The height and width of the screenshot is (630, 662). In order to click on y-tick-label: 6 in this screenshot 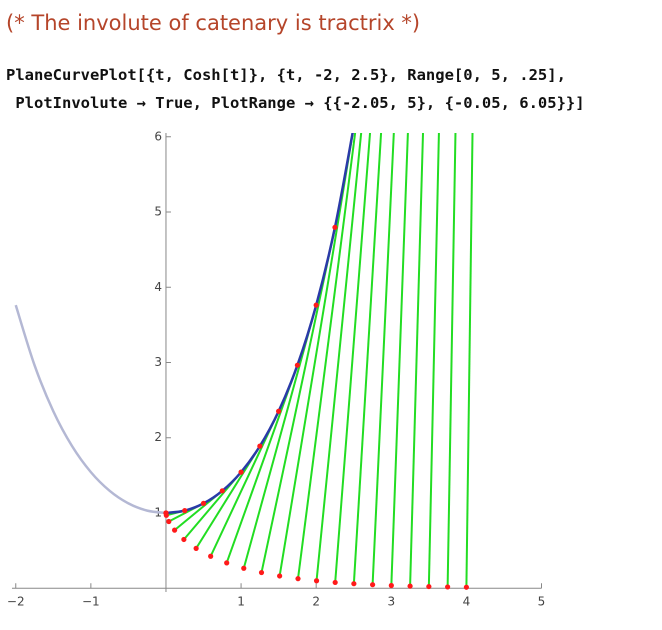, I will do `click(158, 136)`.